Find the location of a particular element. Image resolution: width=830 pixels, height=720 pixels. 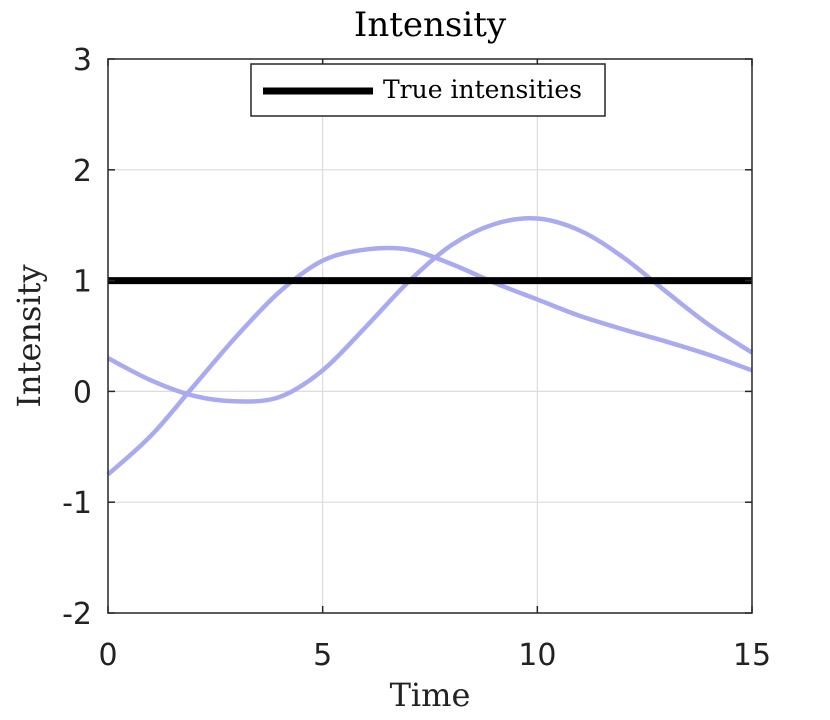

chart-title: Intensity is located at coordinates (430, 25).